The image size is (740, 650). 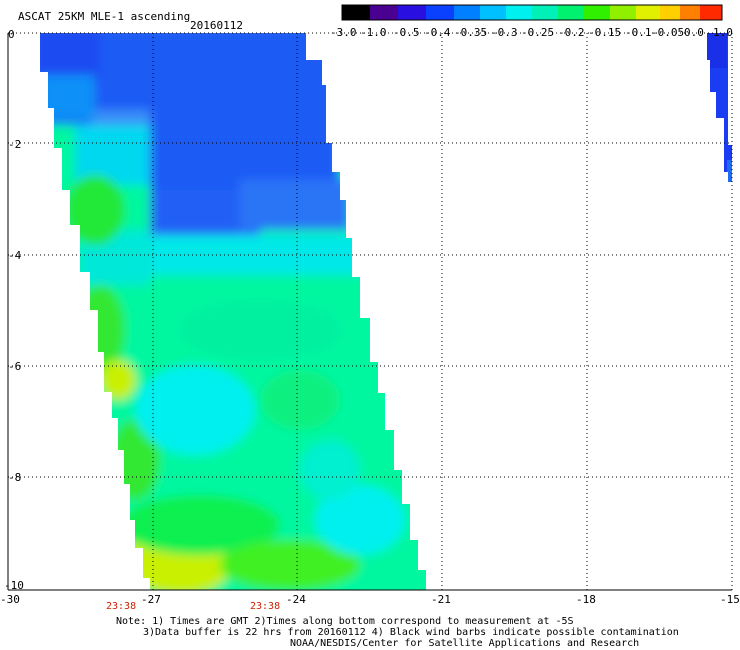 I want to click on chart-date: 20160112, so click(x=216, y=25).